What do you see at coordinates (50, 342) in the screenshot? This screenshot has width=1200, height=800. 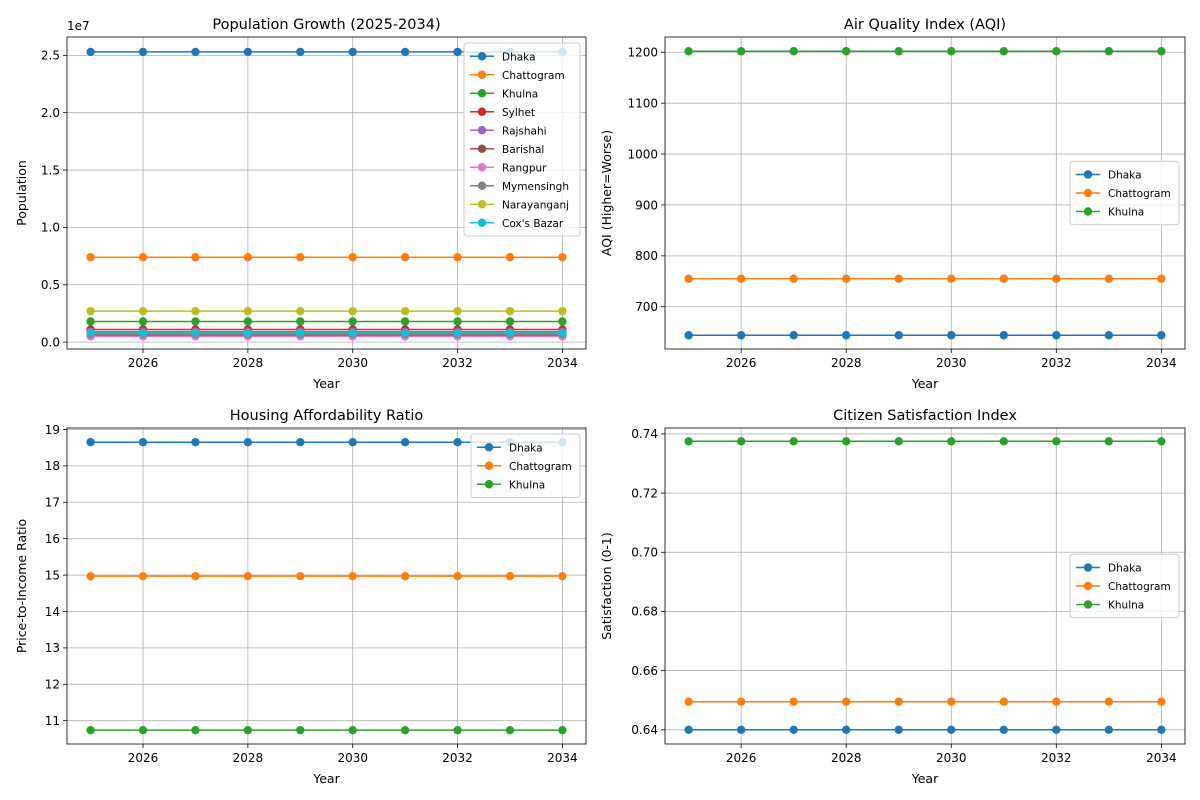 I see `y-tick-label: 0.0` at bounding box center [50, 342].